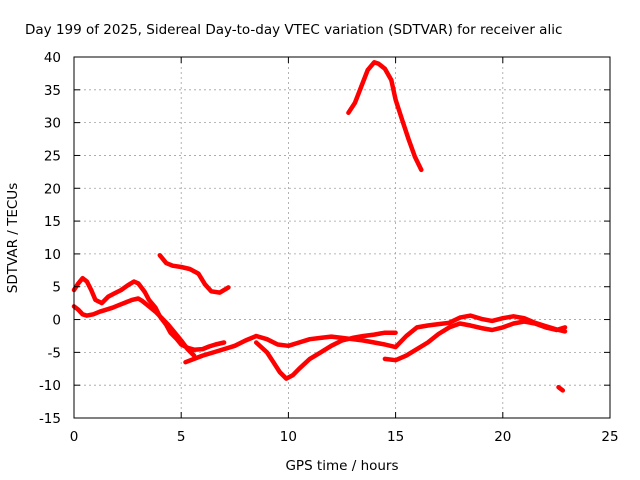 Image resolution: width=640 pixels, height=480 pixels. I want to click on y-tick-labels: -15 -10 -5 0 5 10 15 20 25 30 35 40, so click(50, 238).